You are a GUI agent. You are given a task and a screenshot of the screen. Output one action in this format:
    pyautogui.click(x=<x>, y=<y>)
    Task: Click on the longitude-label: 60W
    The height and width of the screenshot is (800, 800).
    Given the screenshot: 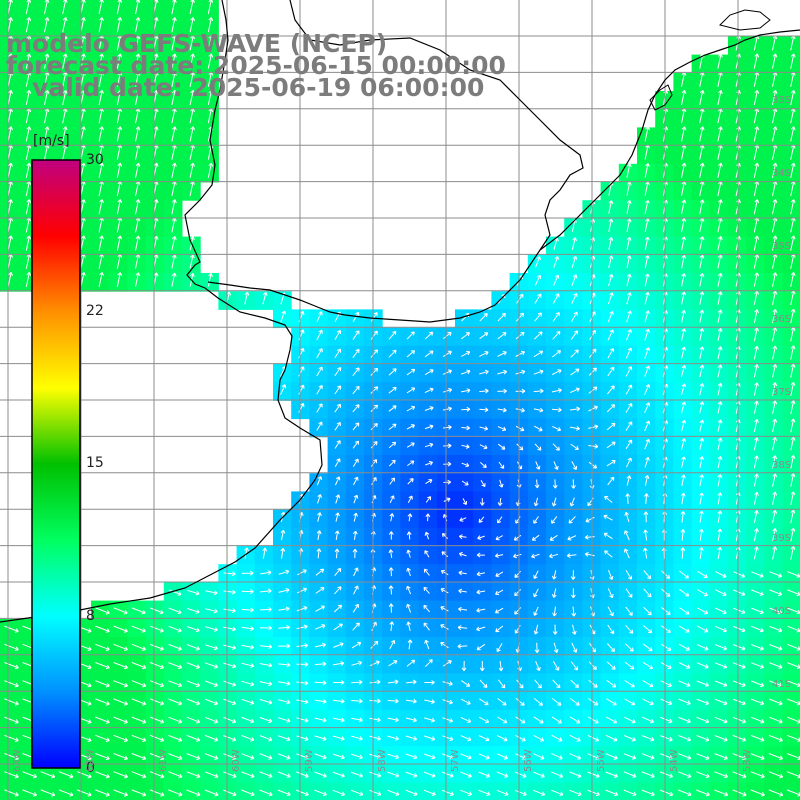 What is the action you would take?
    pyautogui.click(x=236, y=760)
    